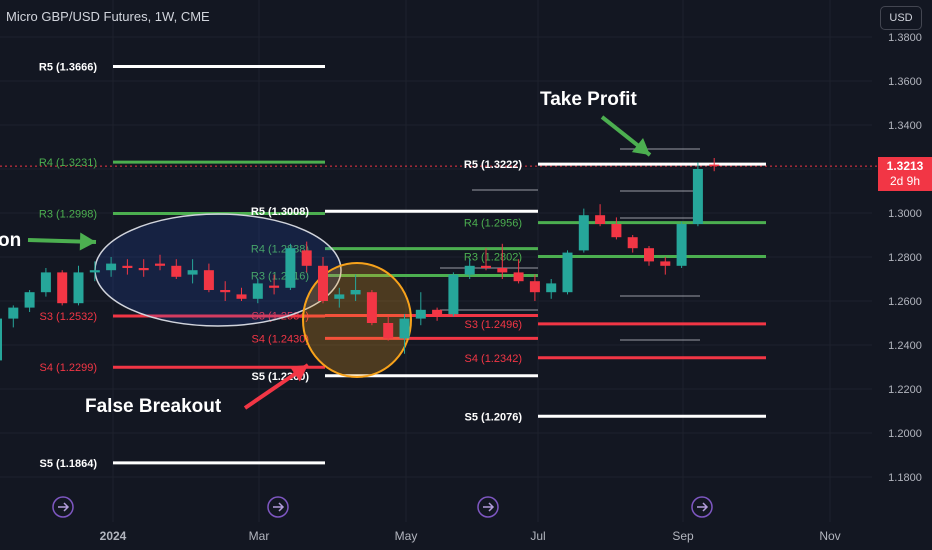  What do you see at coordinates (69, 464) in the screenshot?
I see `pivot-label: S5 (1.1864)` at bounding box center [69, 464].